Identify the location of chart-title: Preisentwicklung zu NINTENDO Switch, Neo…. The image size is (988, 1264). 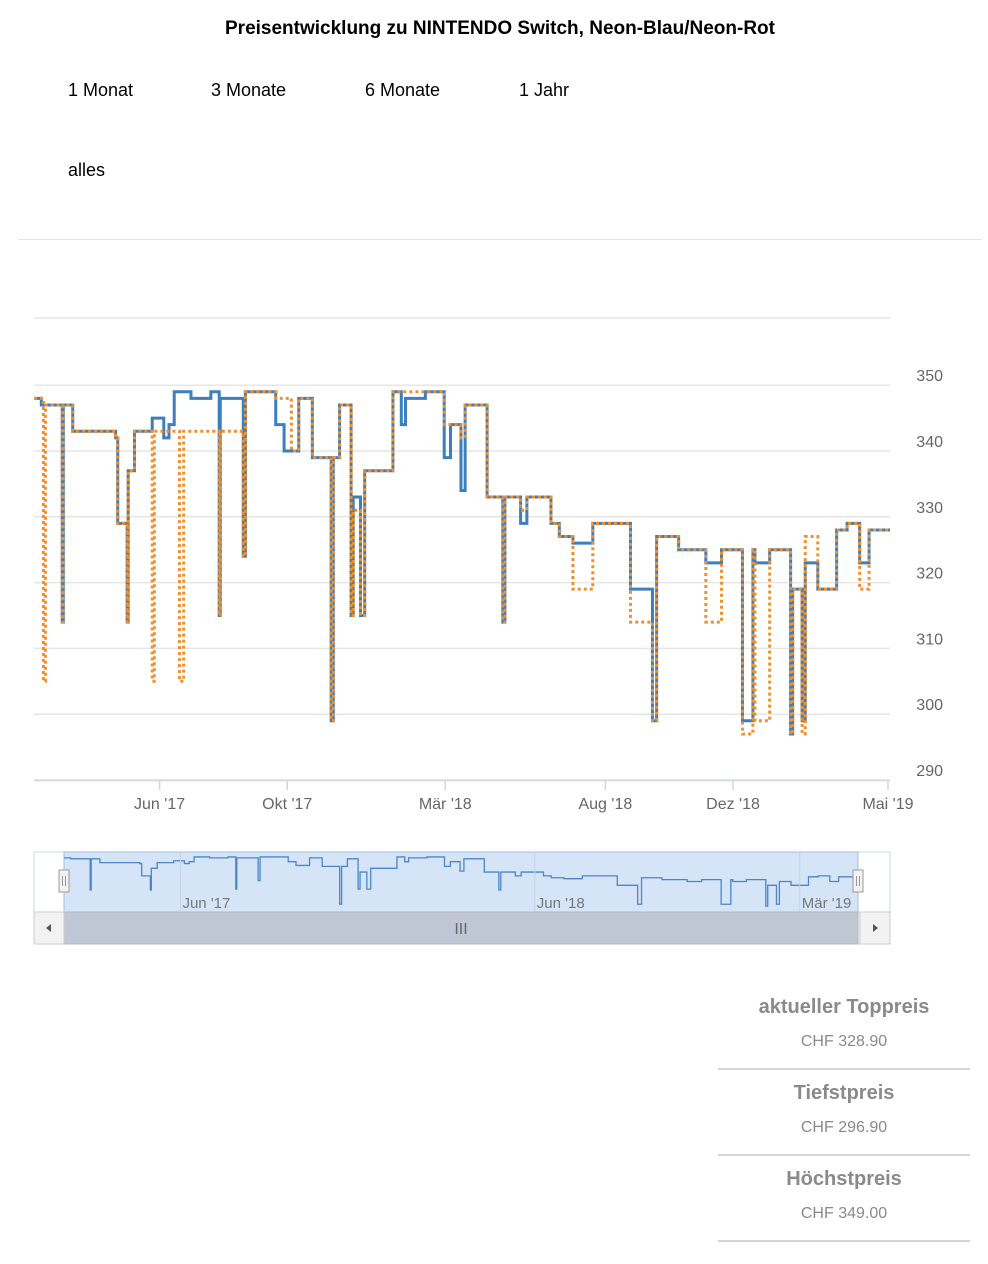
(500, 28).